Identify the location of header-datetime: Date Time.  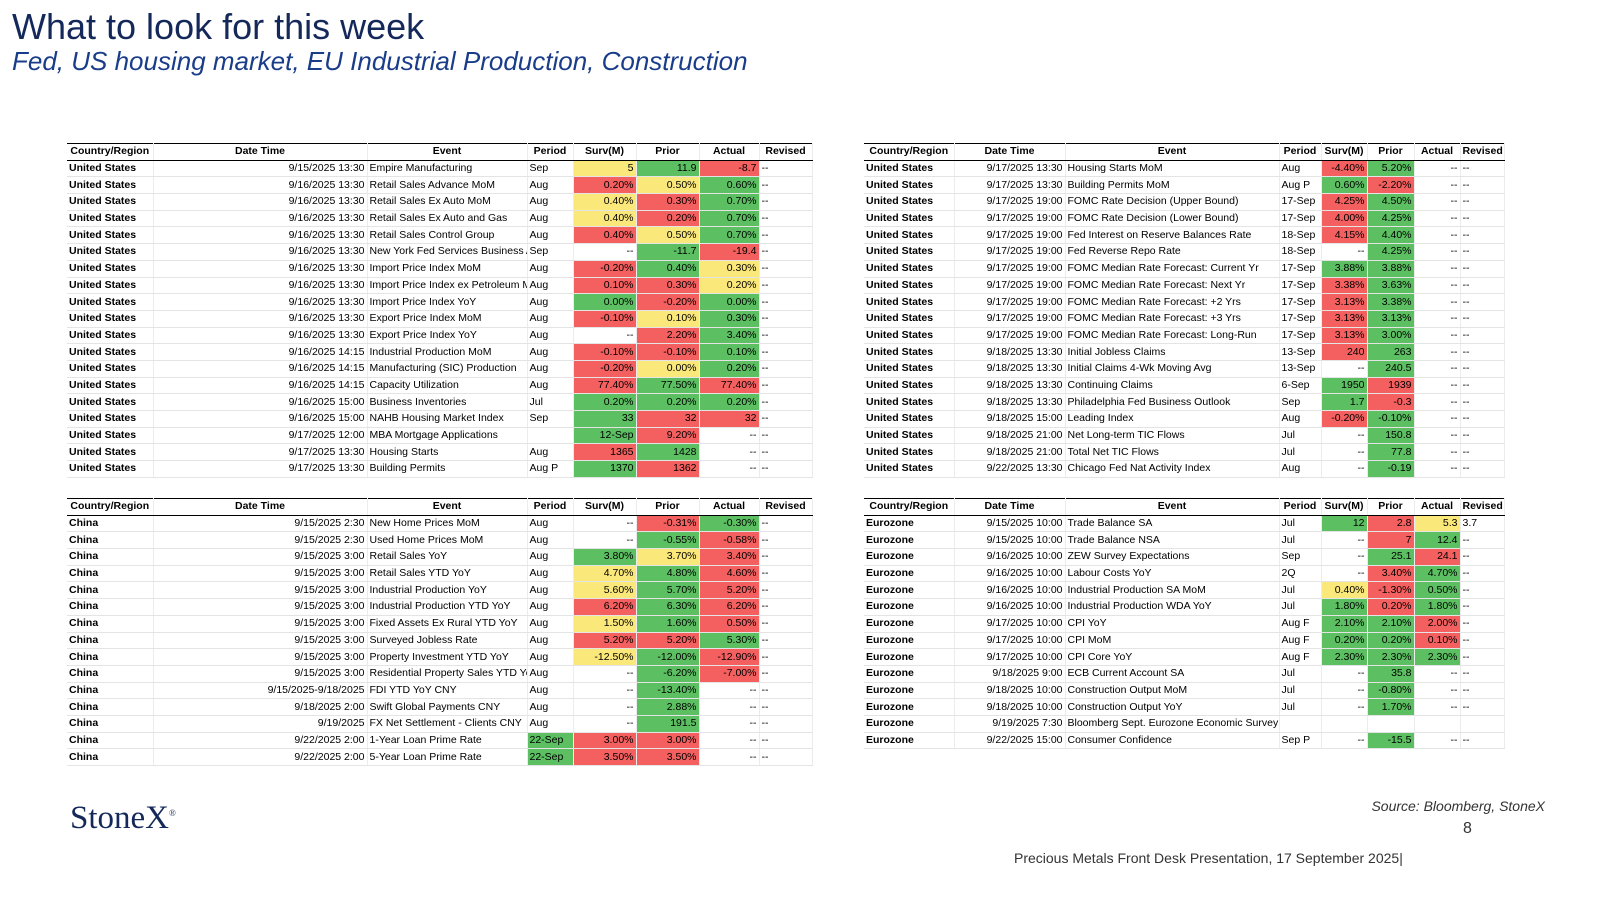
(1010, 152).